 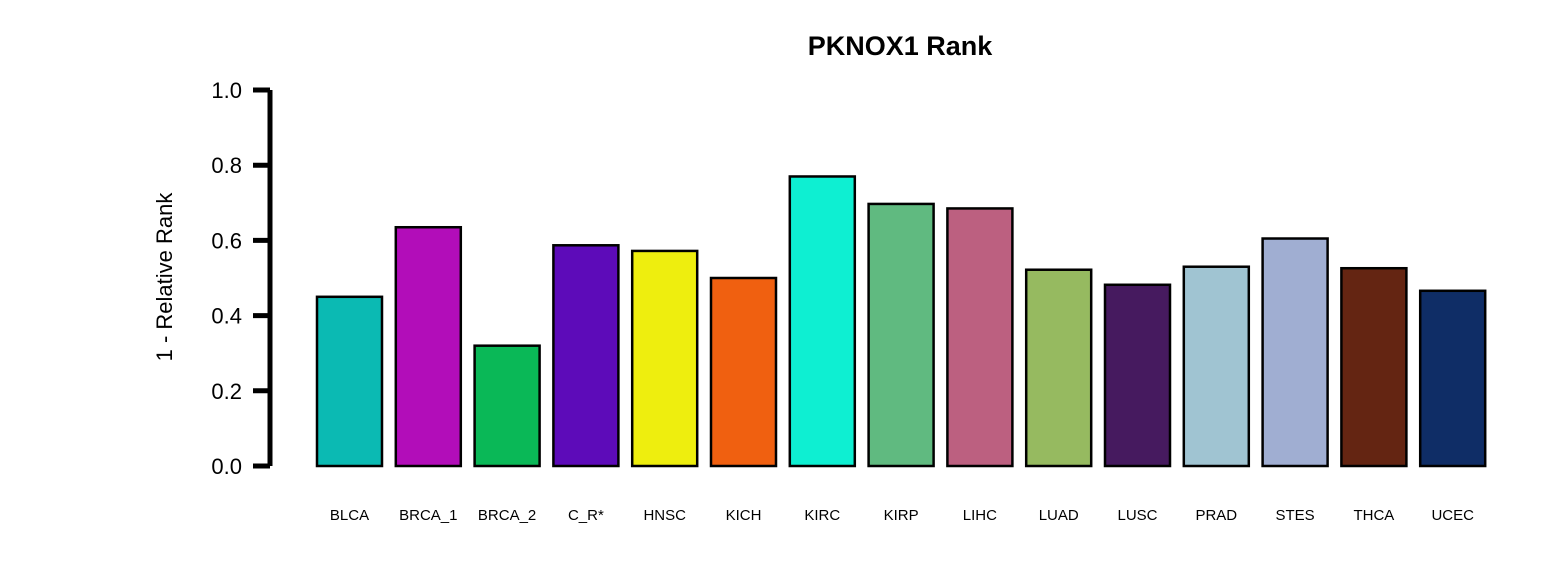 What do you see at coordinates (349, 381) in the screenshot?
I see `bar-blca` at bounding box center [349, 381].